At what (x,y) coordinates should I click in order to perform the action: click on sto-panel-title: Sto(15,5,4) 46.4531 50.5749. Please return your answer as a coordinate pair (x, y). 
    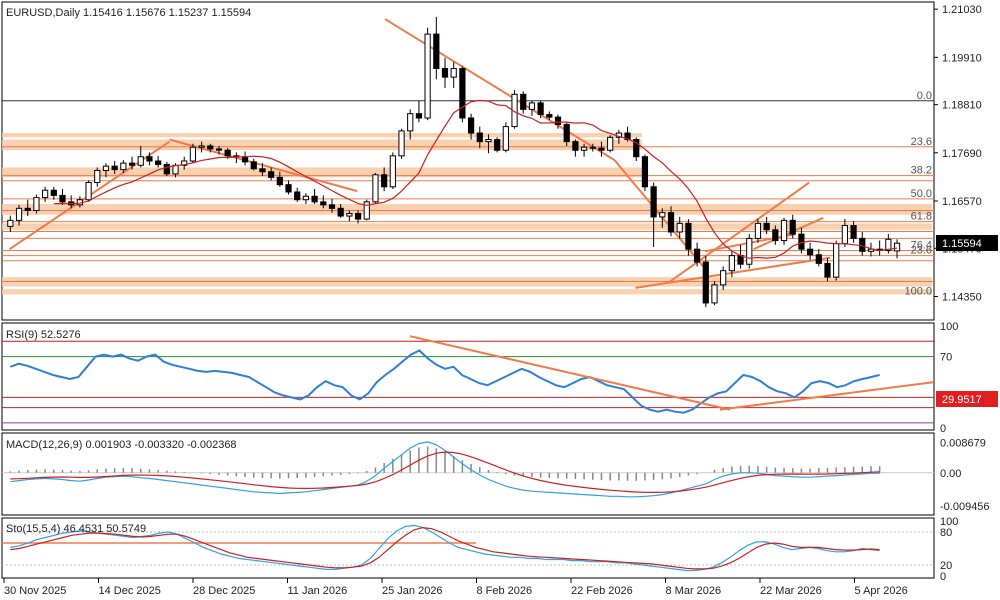
    Looking at the image, I should click on (76, 529).